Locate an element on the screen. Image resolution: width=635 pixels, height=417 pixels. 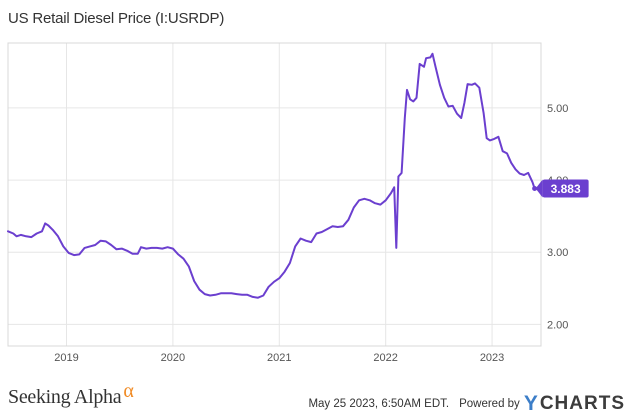
x-tick-label: 2021 is located at coordinates (279, 358).